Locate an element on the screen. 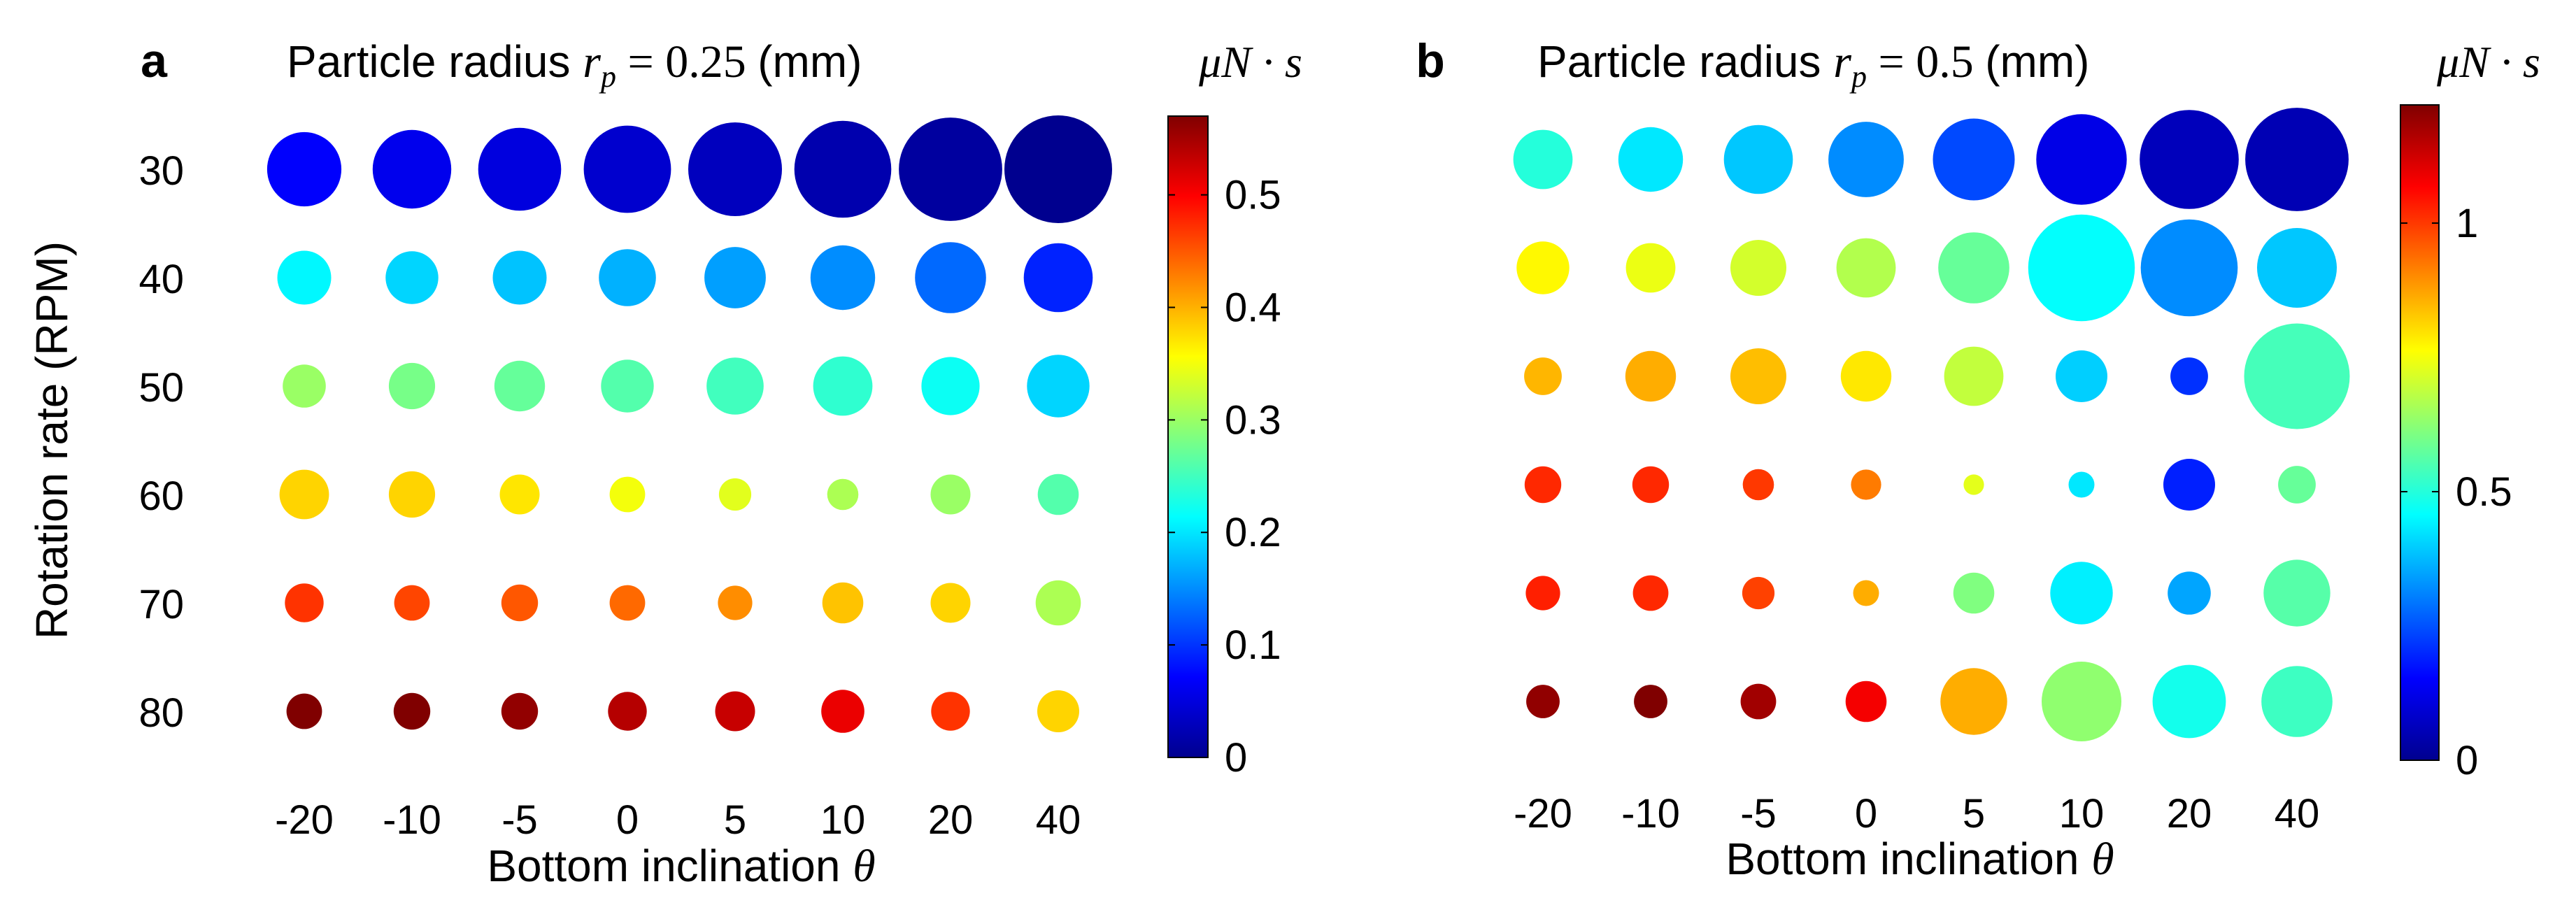 The height and width of the screenshot is (919, 2576). title-equals: = 0.25 is located at coordinates (686, 62).